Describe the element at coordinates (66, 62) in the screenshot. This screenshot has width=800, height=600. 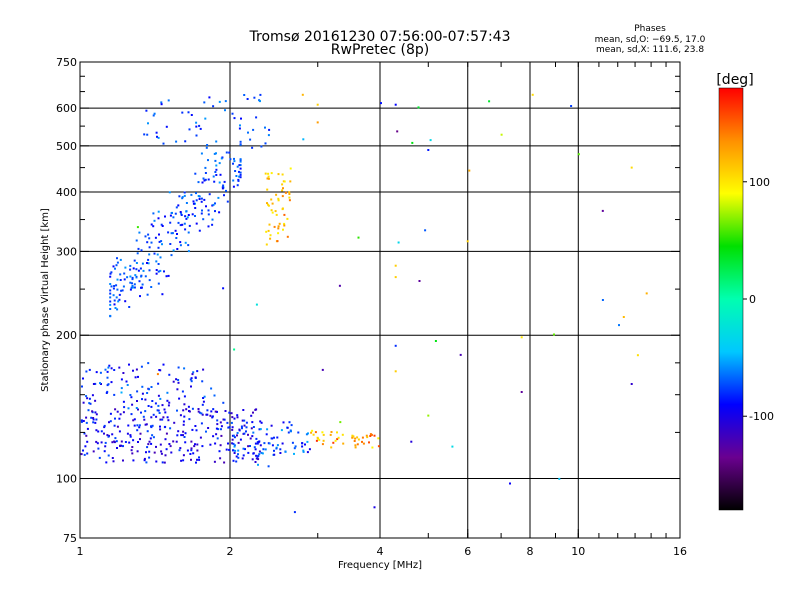
I see `y-tick-label: 750` at that location.